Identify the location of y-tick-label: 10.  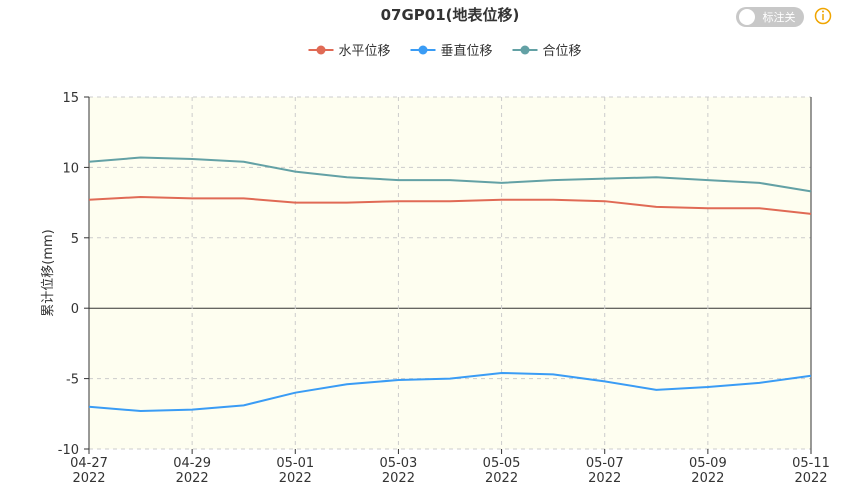
(70, 168).